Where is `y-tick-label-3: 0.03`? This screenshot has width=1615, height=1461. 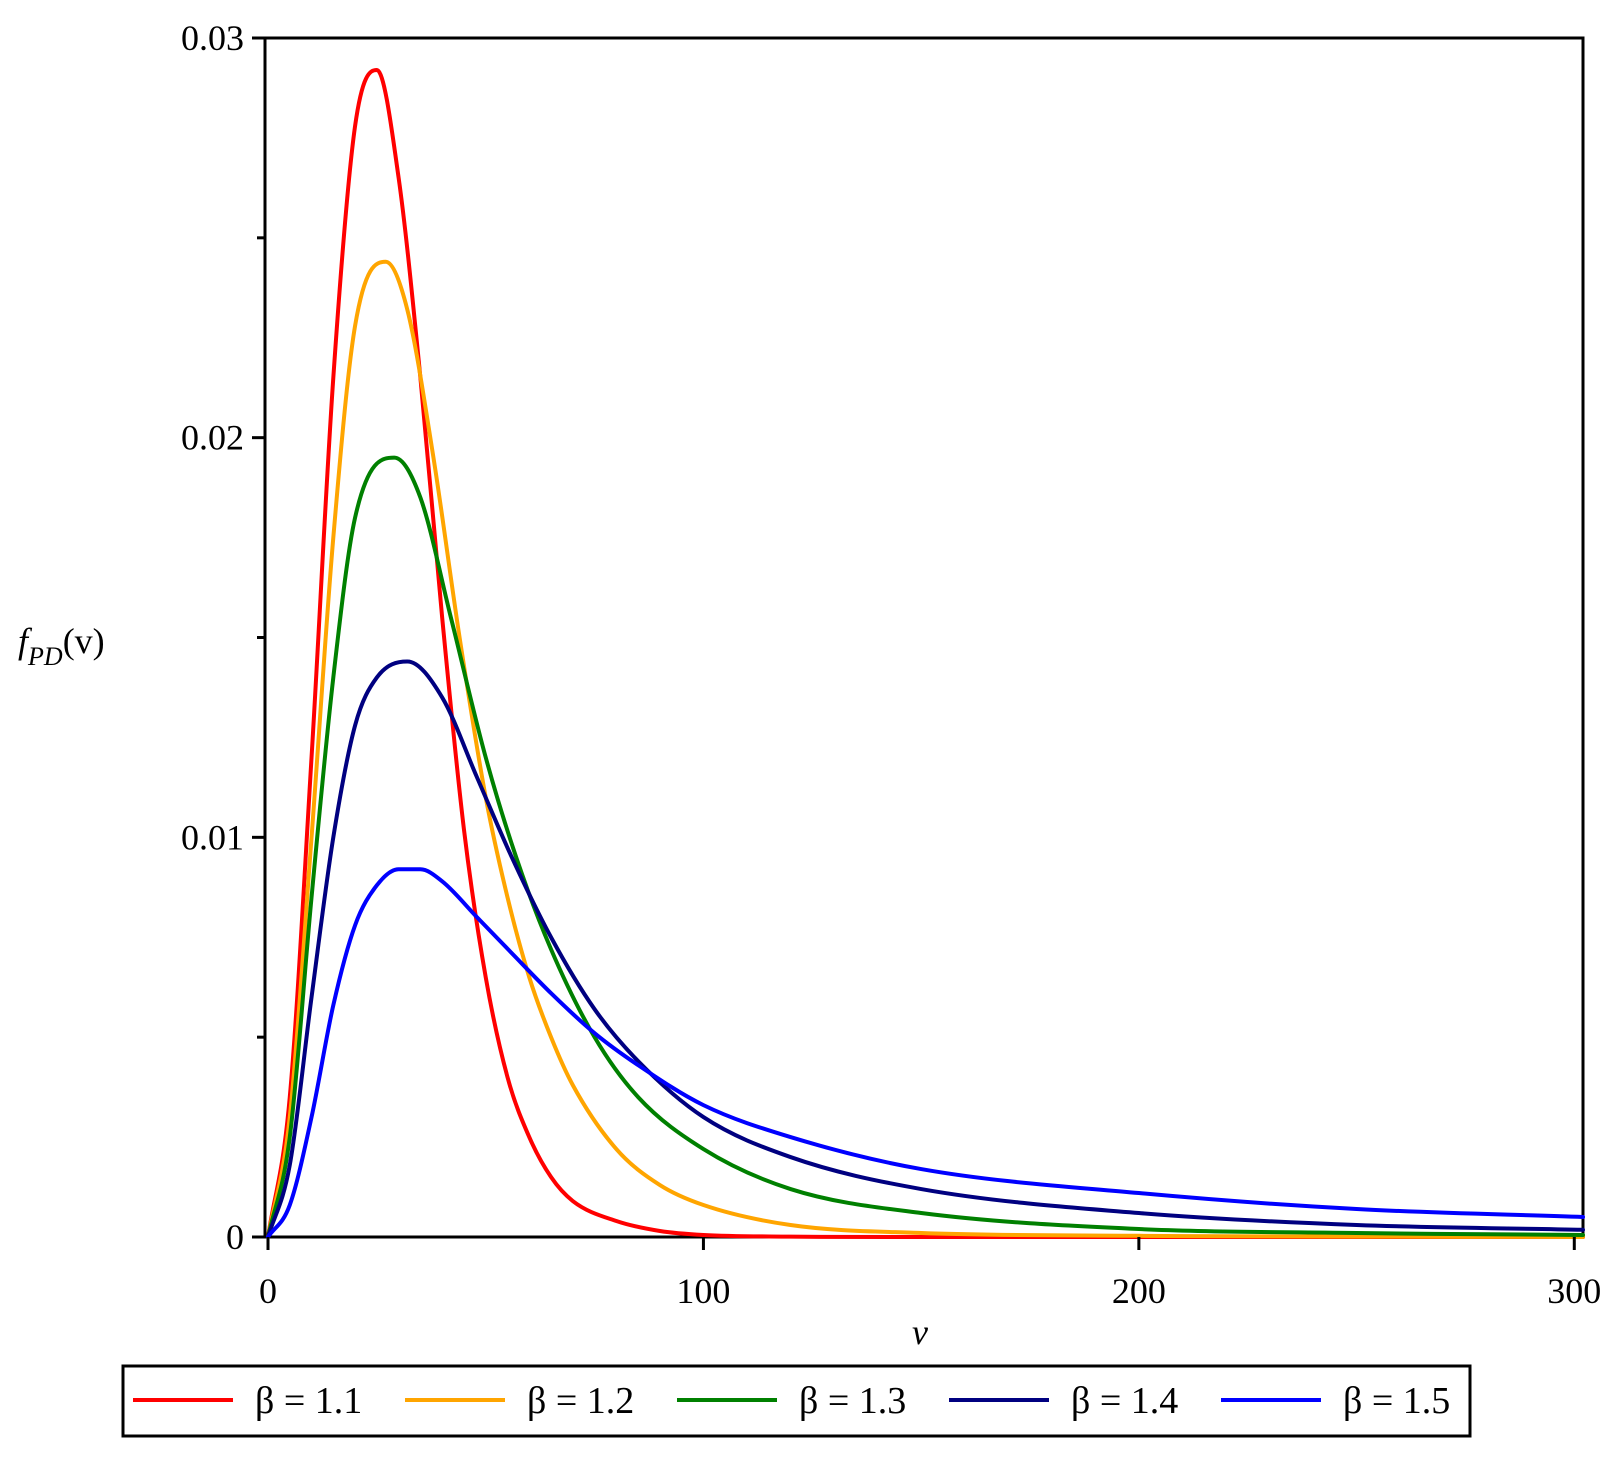 y-tick-label-3: 0.03 is located at coordinates (212, 38).